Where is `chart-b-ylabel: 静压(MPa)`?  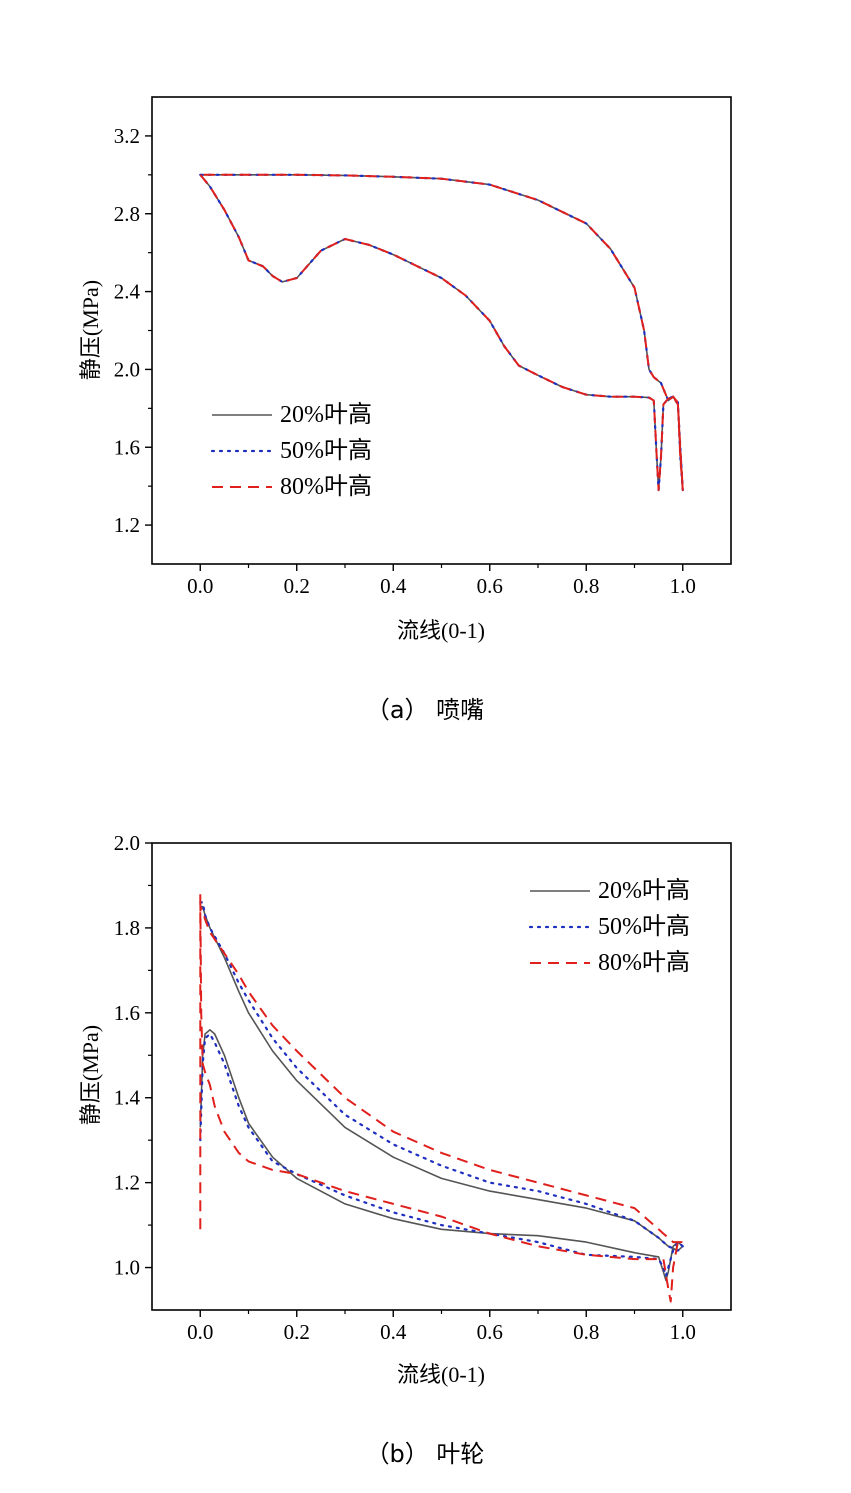 chart-b-ylabel: 静压(MPa) is located at coordinates (90, 1075).